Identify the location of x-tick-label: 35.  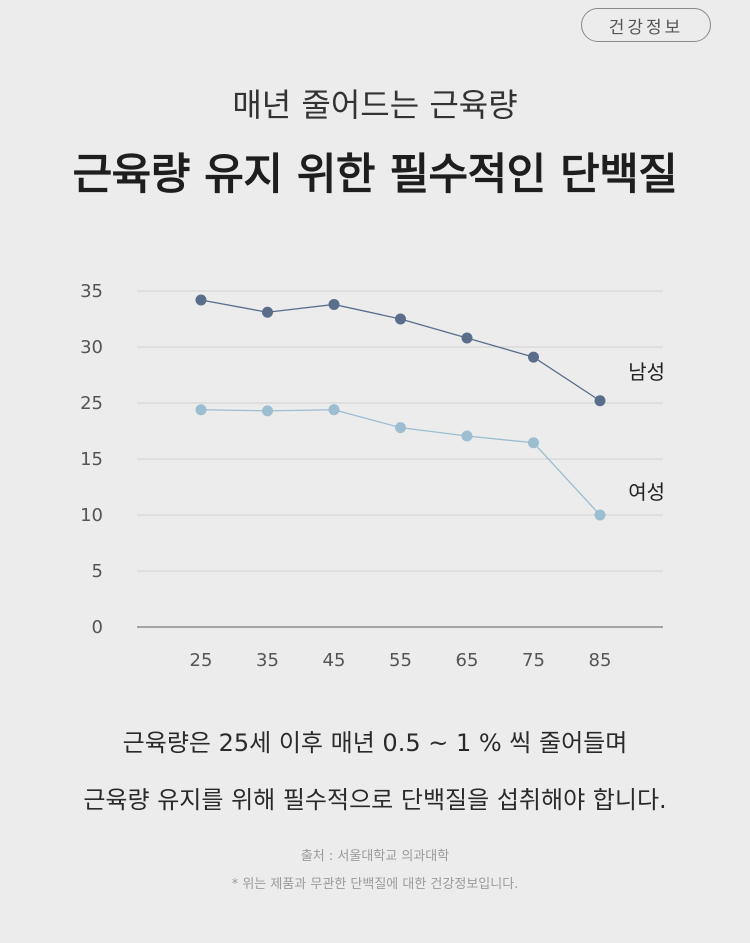
(267, 660).